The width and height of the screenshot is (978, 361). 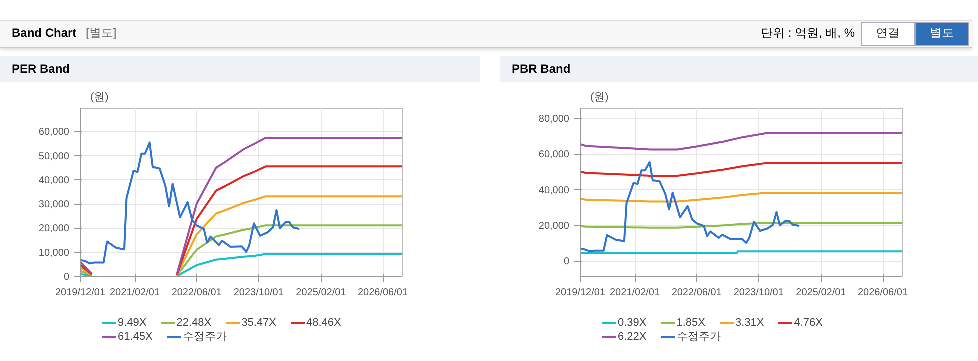 I want to click on legend-label: 35.47X, so click(x=259, y=323).